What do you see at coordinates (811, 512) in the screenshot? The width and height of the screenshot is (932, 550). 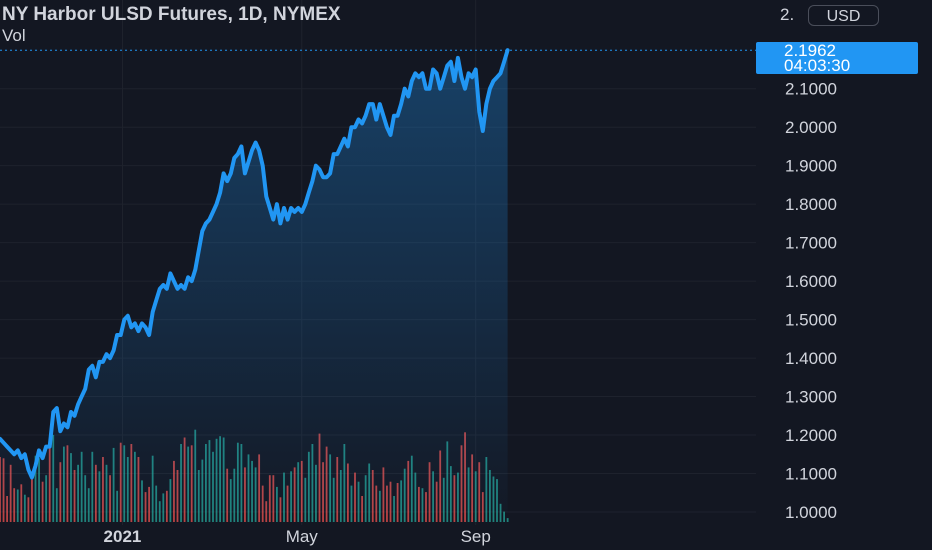 I see `price-tick-label: 1.0000` at bounding box center [811, 512].